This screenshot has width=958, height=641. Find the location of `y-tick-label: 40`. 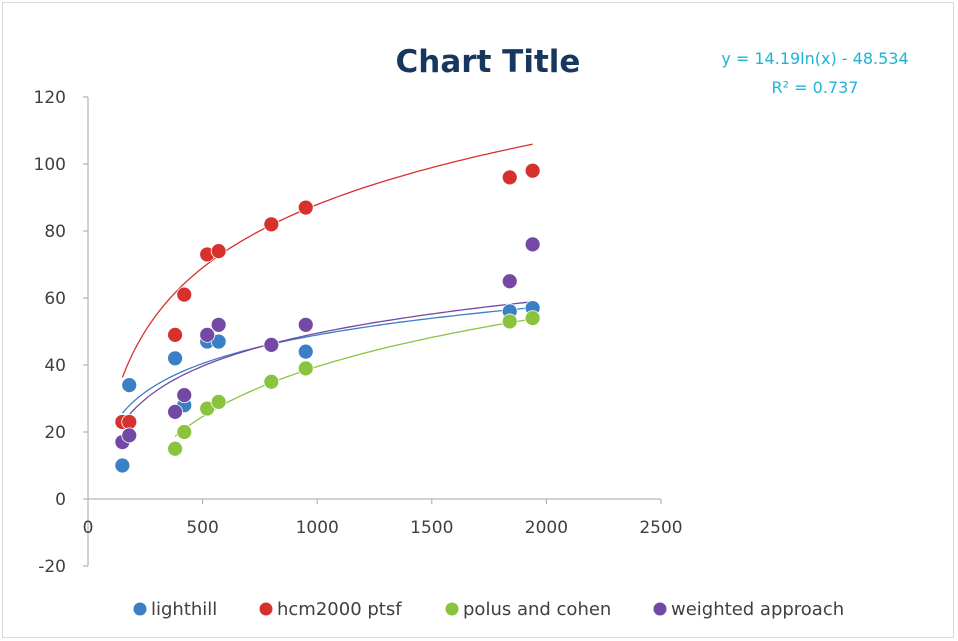

y-tick-label: 40 is located at coordinates (55, 366).